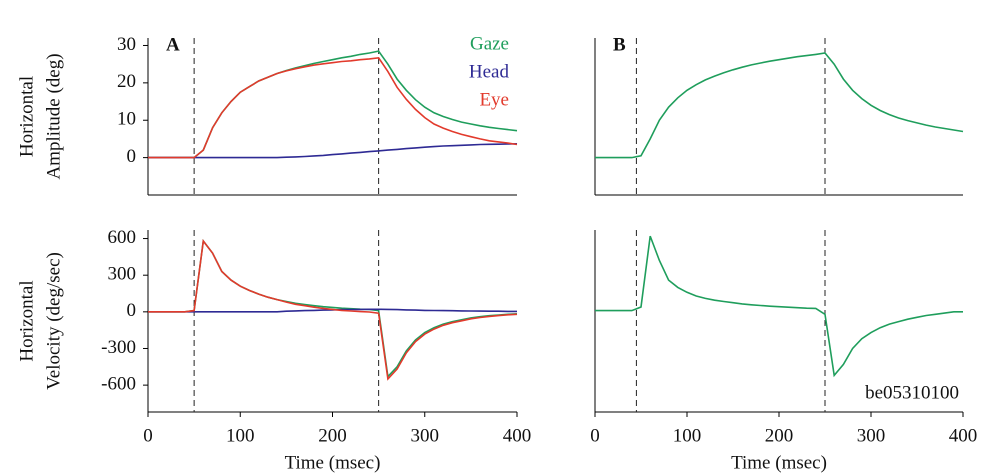  What do you see at coordinates (126, 44) in the screenshot?
I see `y-tick-label: 30` at bounding box center [126, 44].